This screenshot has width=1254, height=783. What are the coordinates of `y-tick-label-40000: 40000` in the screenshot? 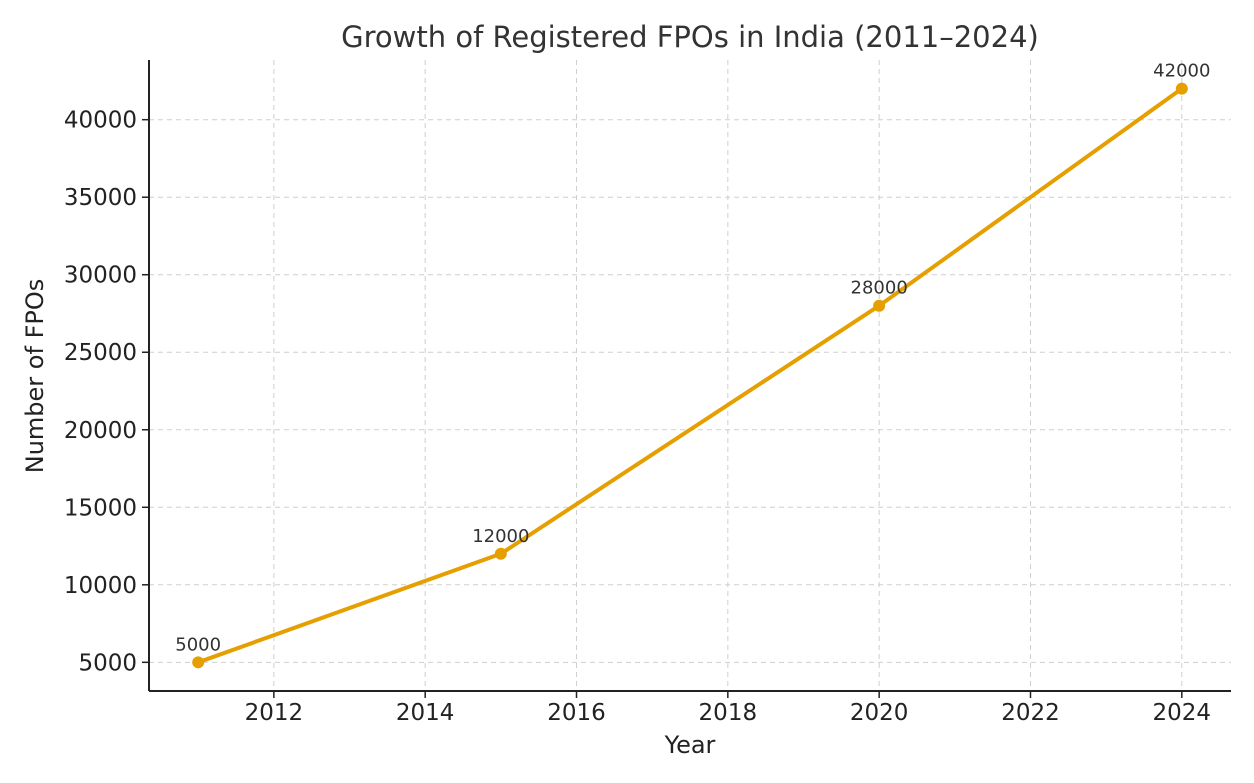 It's located at (100, 121).